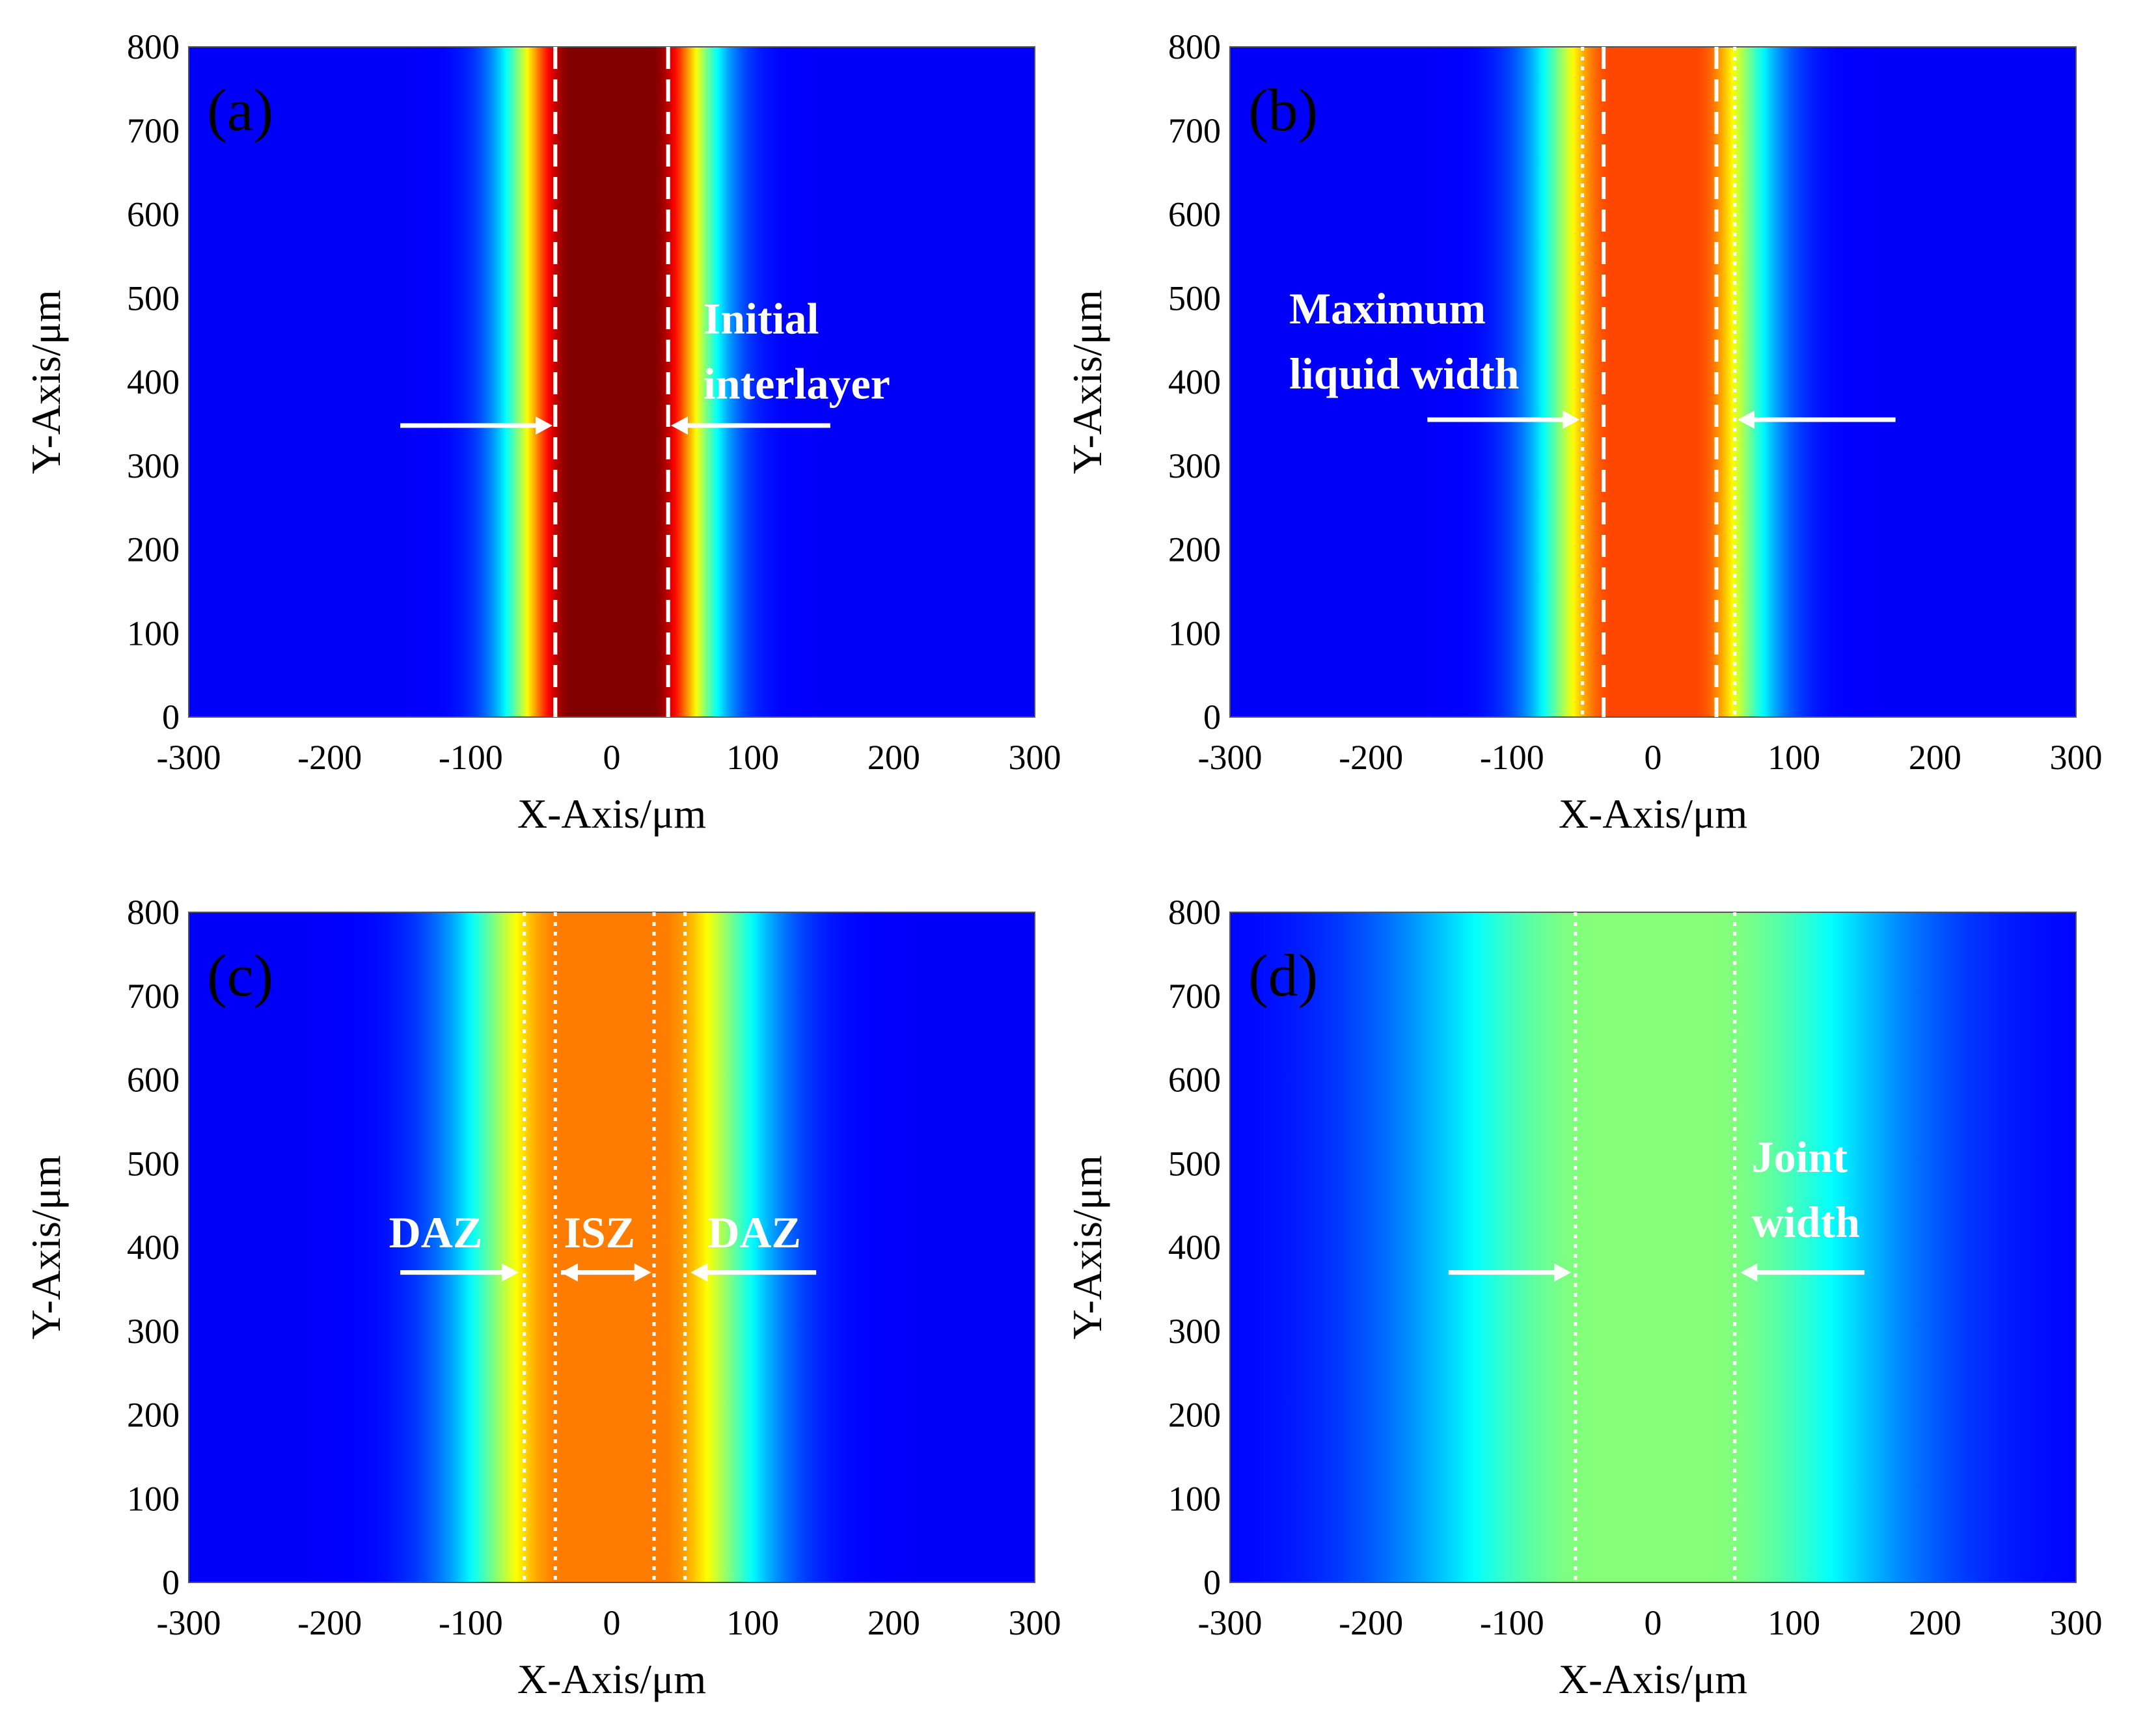 This screenshot has height=1736, width=2130. I want to click on x-tick-label-b-0: -300, so click(1230, 757).